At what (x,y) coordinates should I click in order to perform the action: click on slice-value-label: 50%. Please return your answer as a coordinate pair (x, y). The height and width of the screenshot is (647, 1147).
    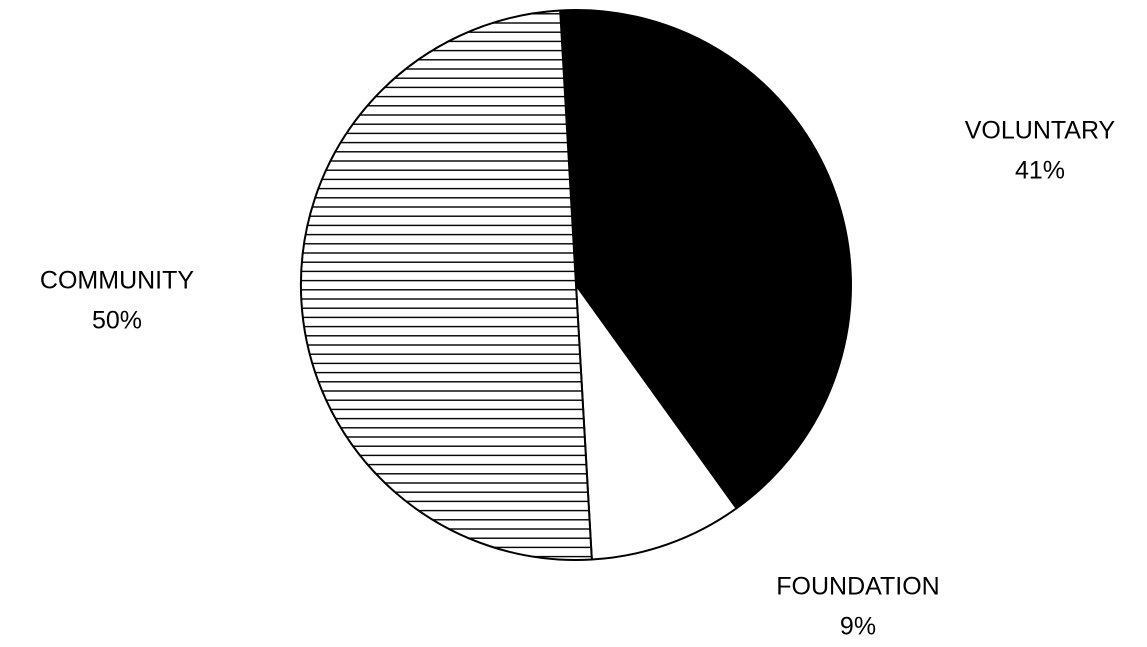
    Looking at the image, I should click on (117, 321).